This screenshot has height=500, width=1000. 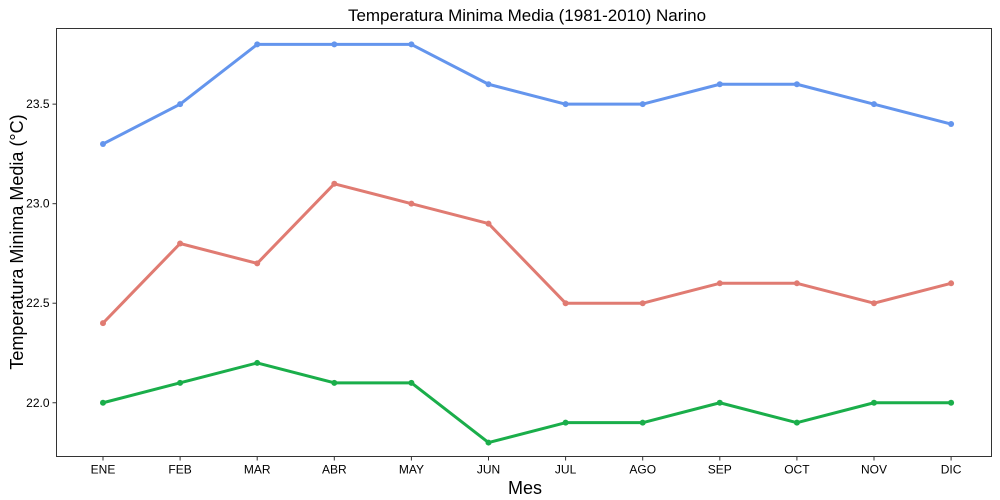 What do you see at coordinates (411, 470) in the screenshot?
I see `x-tick-label: MAY` at bounding box center [411, 470].